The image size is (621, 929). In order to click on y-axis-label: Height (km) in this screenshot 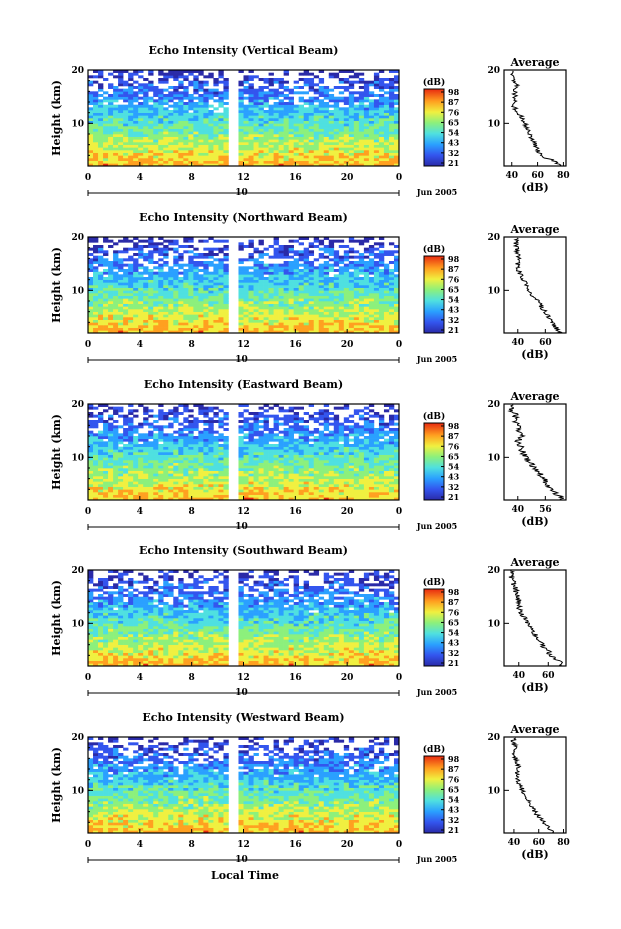, I will do `click(56, 118)`.